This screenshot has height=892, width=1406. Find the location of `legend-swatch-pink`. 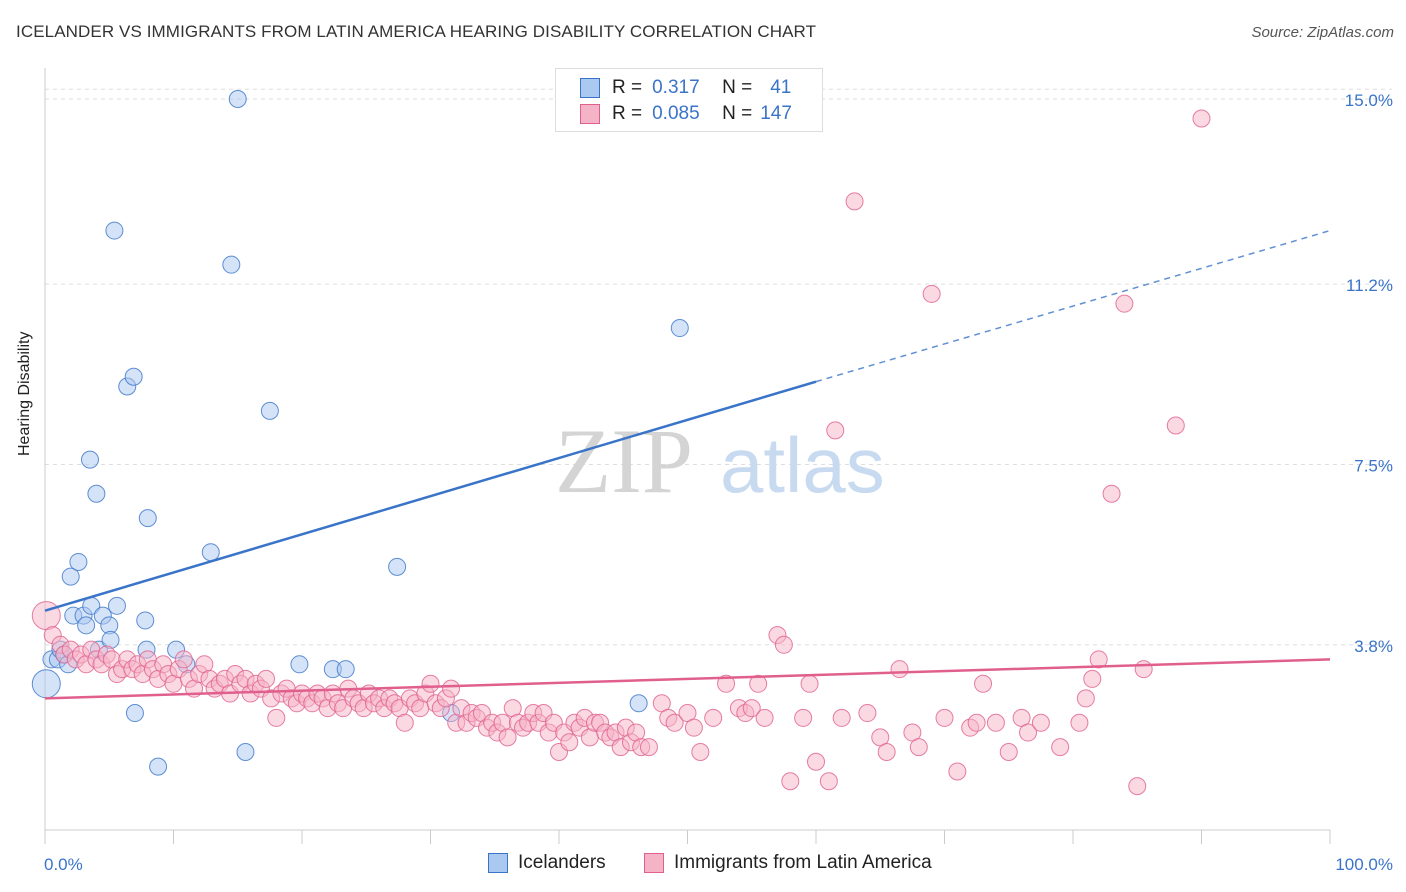

legend-swatch-pink is located at coordinates (590, 114).